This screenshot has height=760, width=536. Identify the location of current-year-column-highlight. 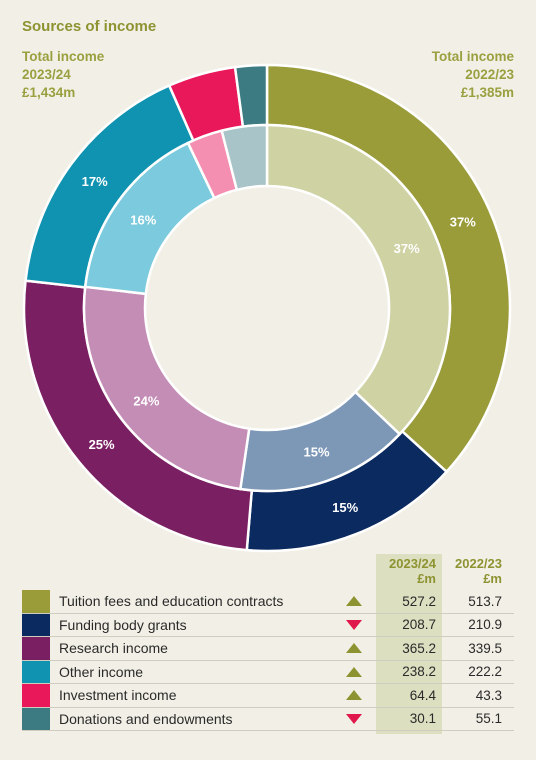
(409, 644).